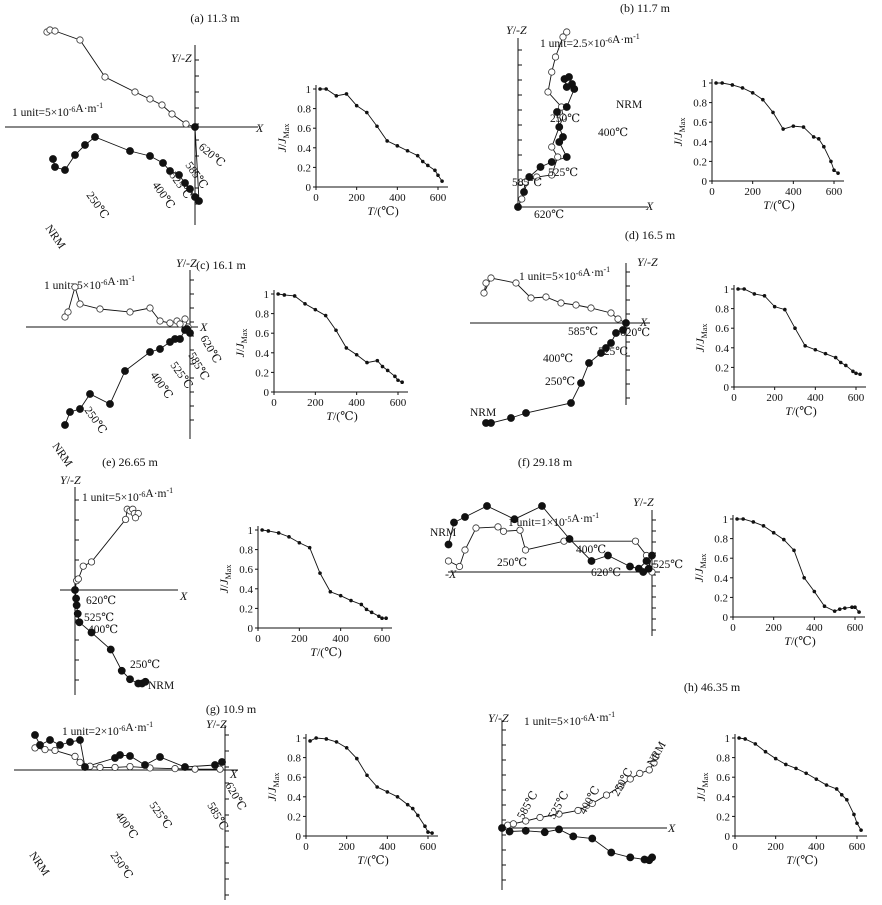 The height and width of the screenshot is (905, 882). Describe the element at coordinates (779, 351) in the screenshot. I see `demag-d: 0 200 400 600 0 0.2 0.4 0.6 0.8 1 T/(℃) J/JMax` at that location.